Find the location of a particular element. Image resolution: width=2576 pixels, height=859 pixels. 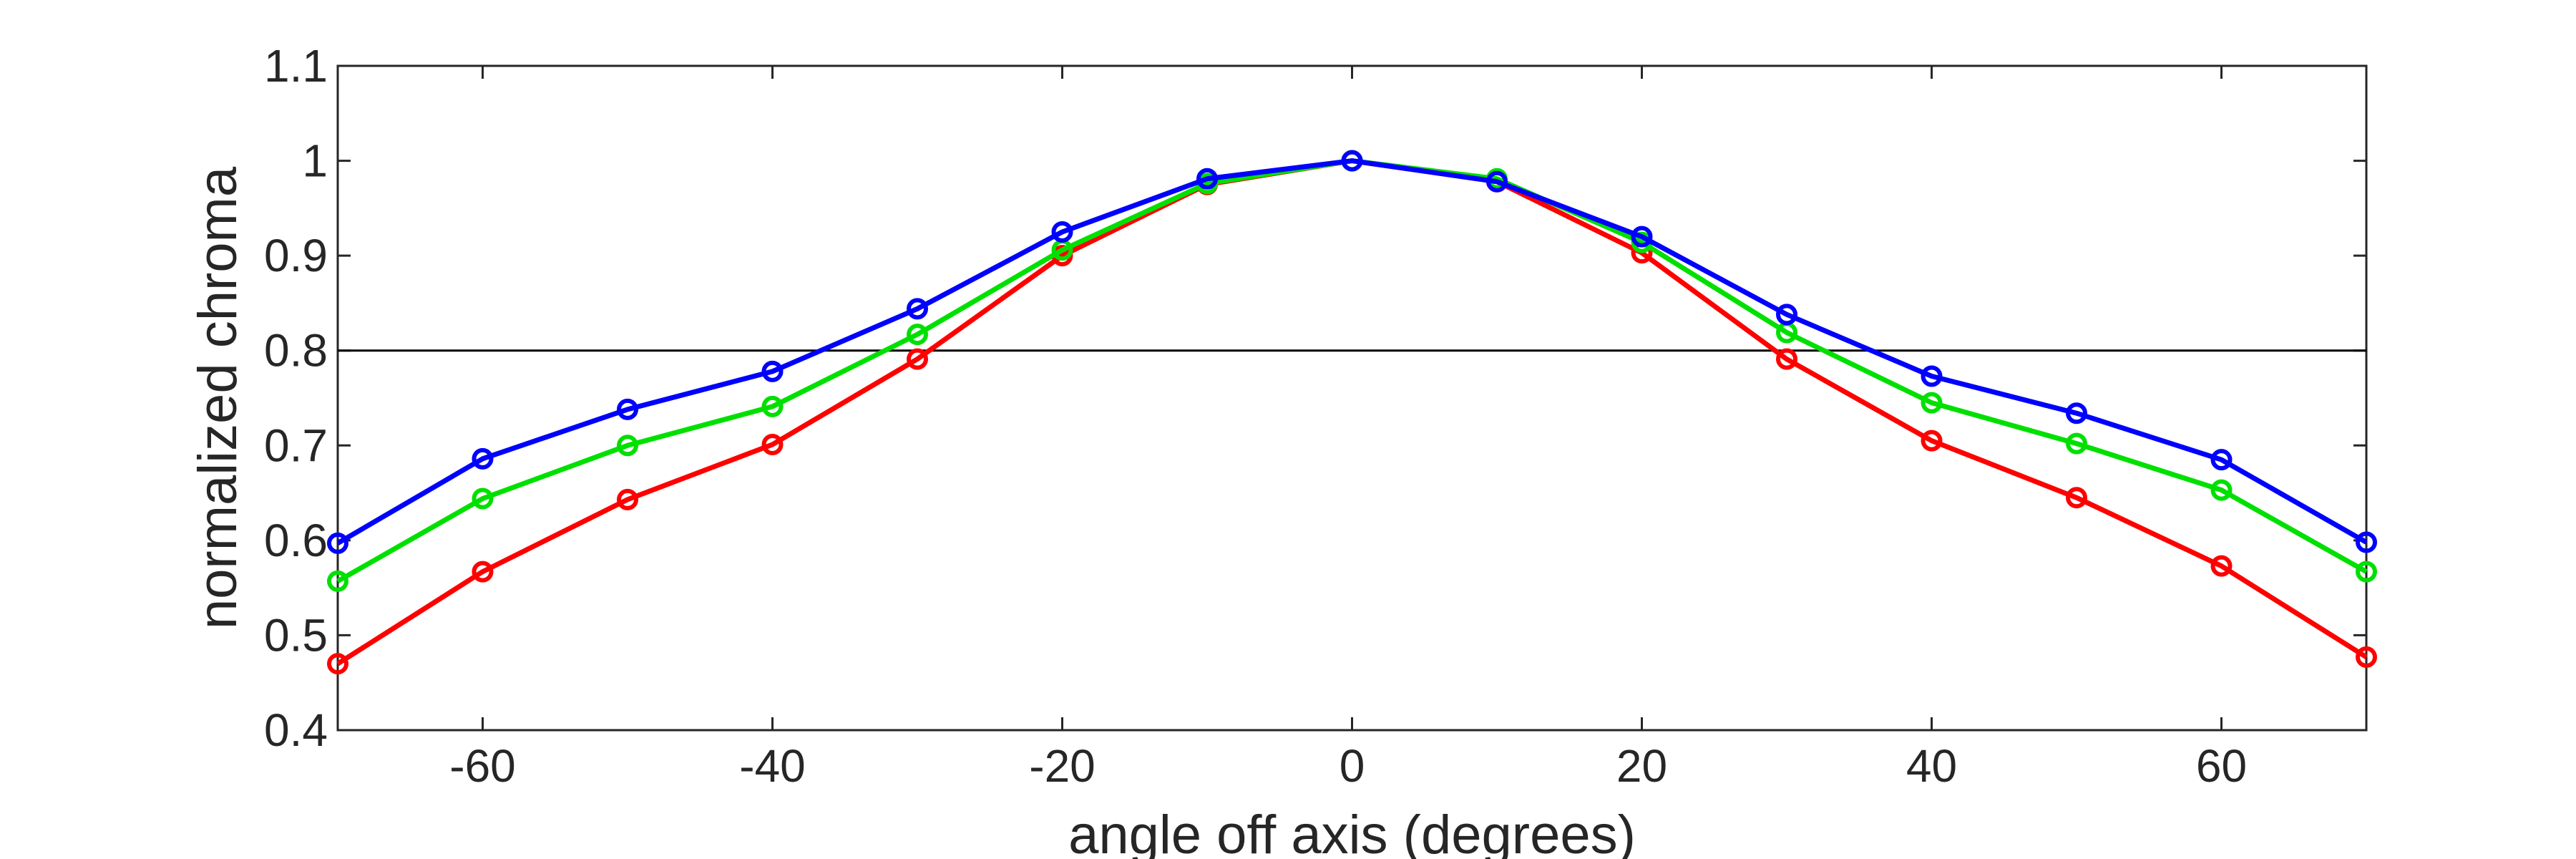

x-tick-label: 0 is located at coordinates (1352, 766).